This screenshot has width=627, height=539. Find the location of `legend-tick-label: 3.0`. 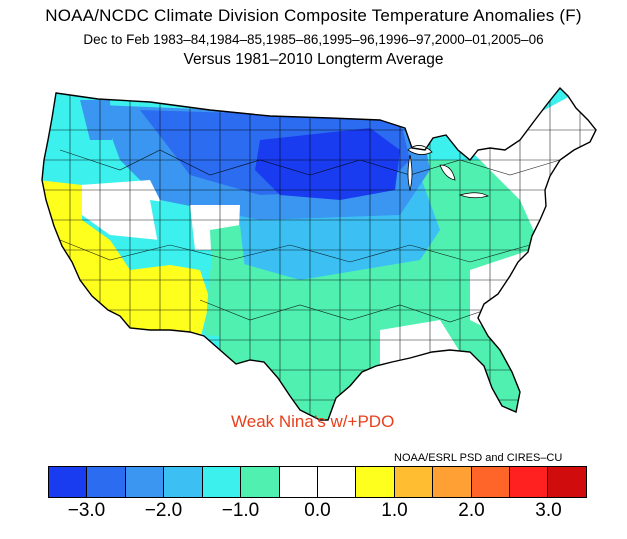

legend-tick-label: 3.0 is located at coordinates (548, 510).